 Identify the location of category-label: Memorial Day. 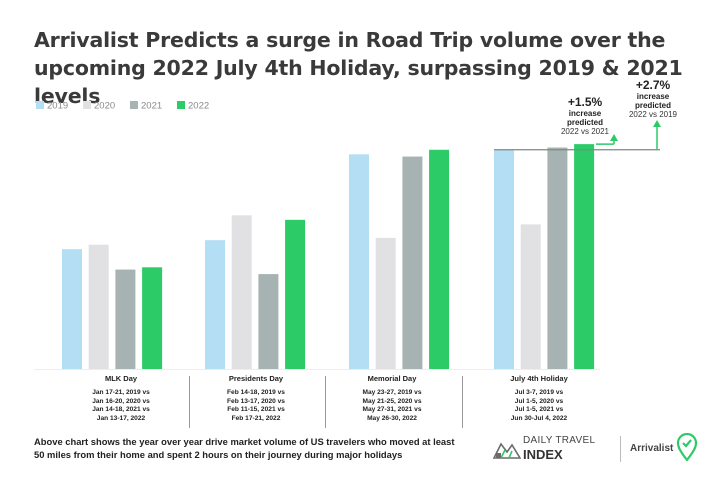
(392, 378).